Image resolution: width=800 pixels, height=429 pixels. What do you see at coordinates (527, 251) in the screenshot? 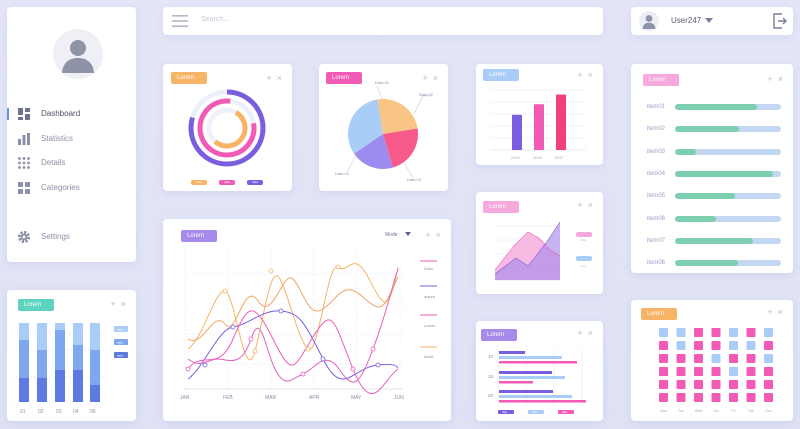
I see `area-series` at bounding box center [527, 251].